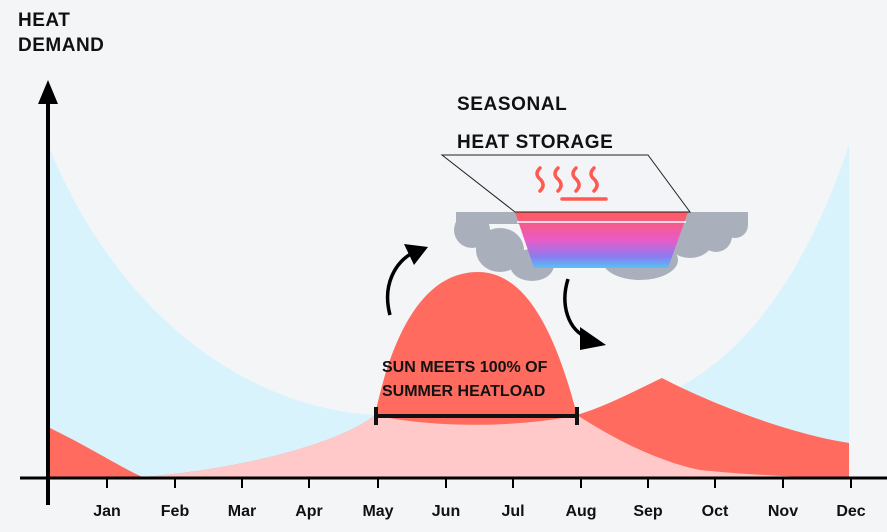  I want to click on solar-demand-overlap, so click(489, 446).